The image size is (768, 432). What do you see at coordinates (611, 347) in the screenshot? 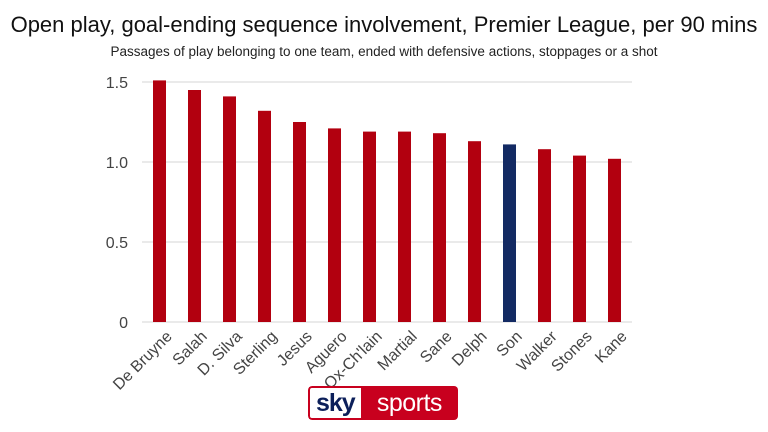
I see `x-tick-label: Kane` at bounding box center [611, 347].